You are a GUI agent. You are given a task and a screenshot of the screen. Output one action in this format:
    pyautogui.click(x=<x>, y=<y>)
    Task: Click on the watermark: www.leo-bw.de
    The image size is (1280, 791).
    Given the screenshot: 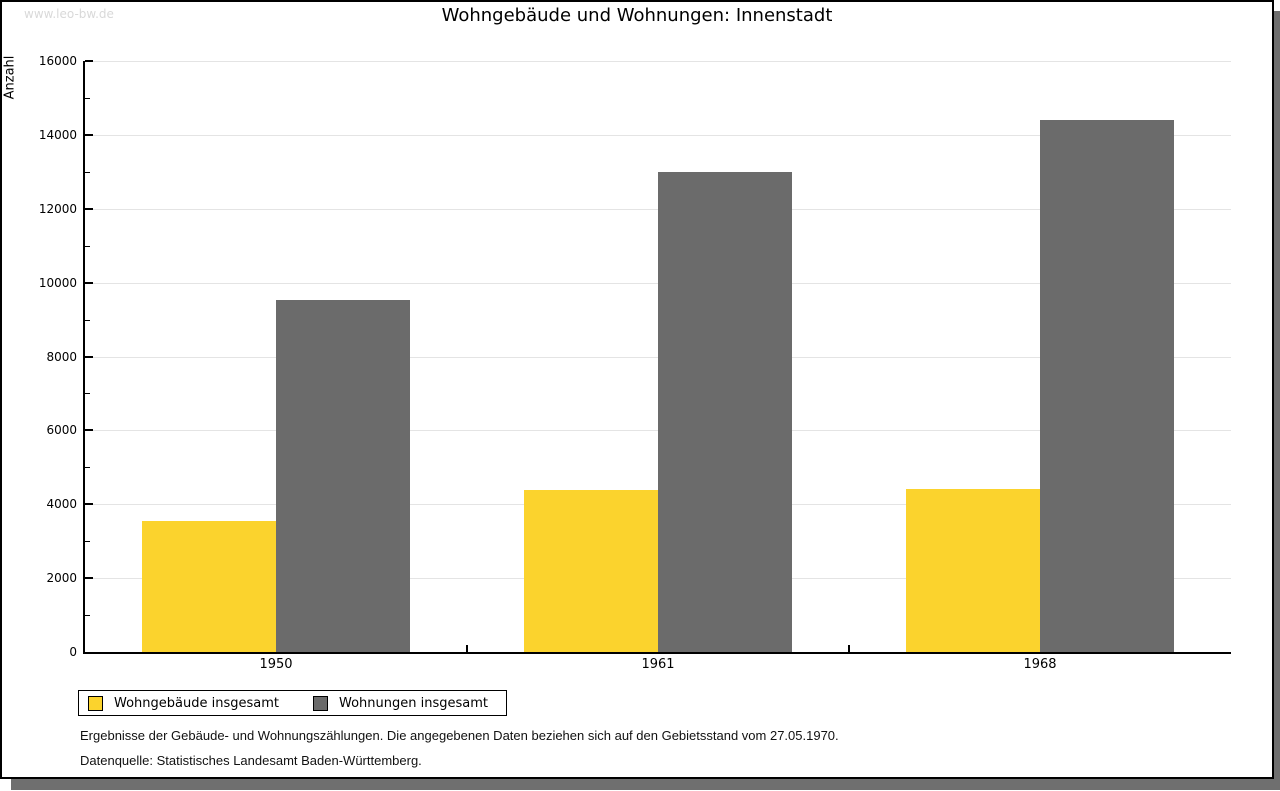 What is the action you would take?
    pyautogui.click(x=69, y=14)
    